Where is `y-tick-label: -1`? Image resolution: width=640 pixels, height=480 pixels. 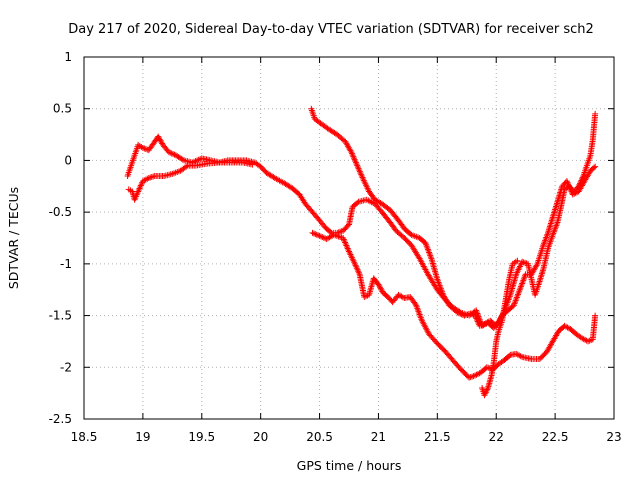
y-tick-label: -1 is located at coordinates (66, 264).